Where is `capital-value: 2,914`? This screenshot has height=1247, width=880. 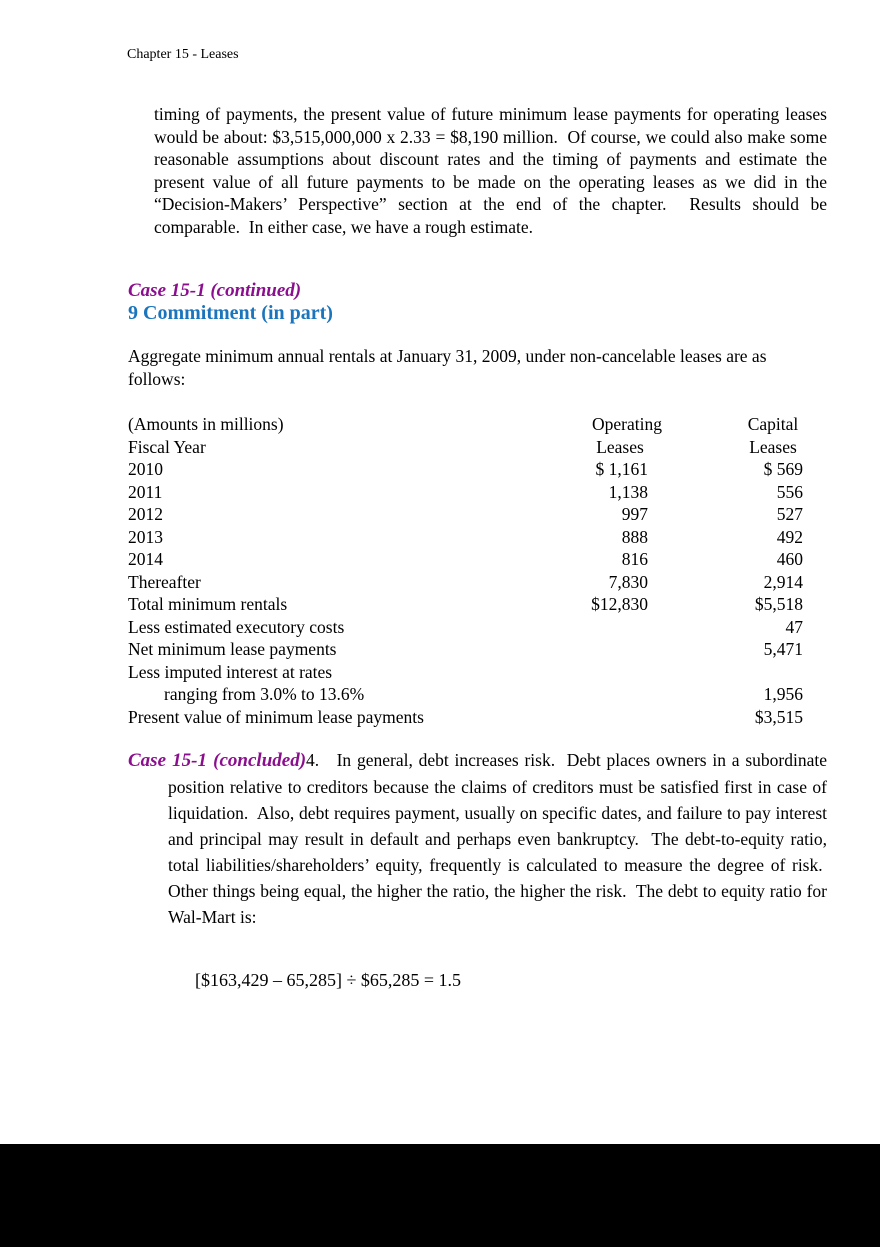
capital-value: 2,914 is located at coordinates (783, 581).